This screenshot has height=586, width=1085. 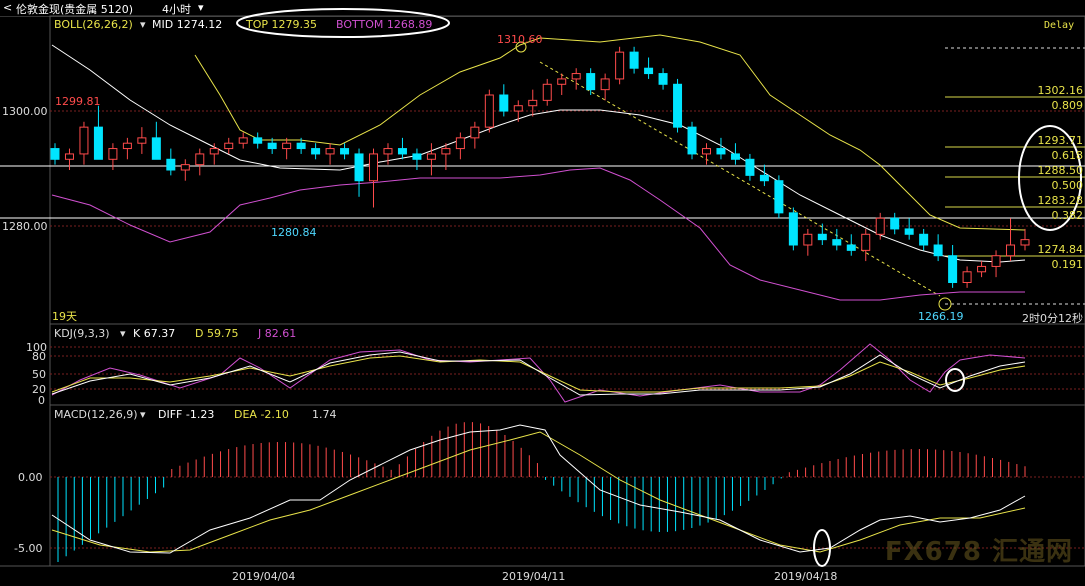 I want to click on back-arrow-icon: <, so click(x=8, y=7).